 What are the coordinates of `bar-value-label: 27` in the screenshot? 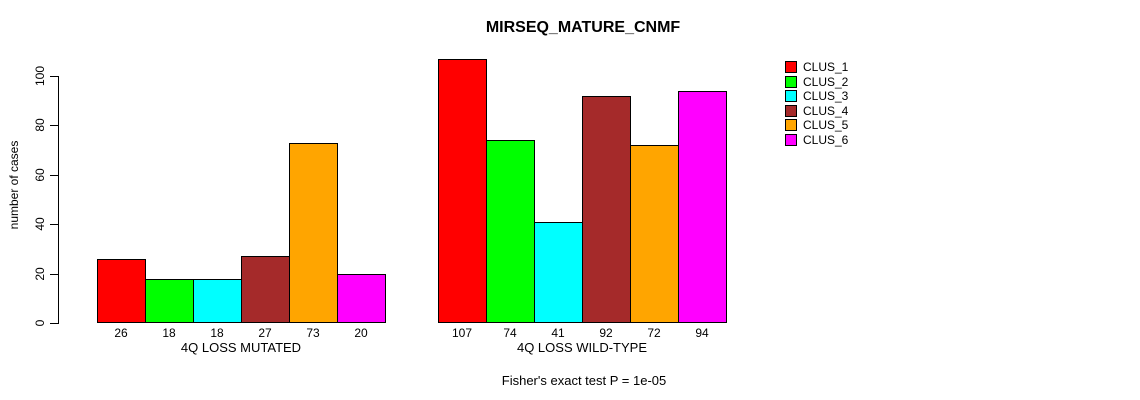 It's located at (265, 333).